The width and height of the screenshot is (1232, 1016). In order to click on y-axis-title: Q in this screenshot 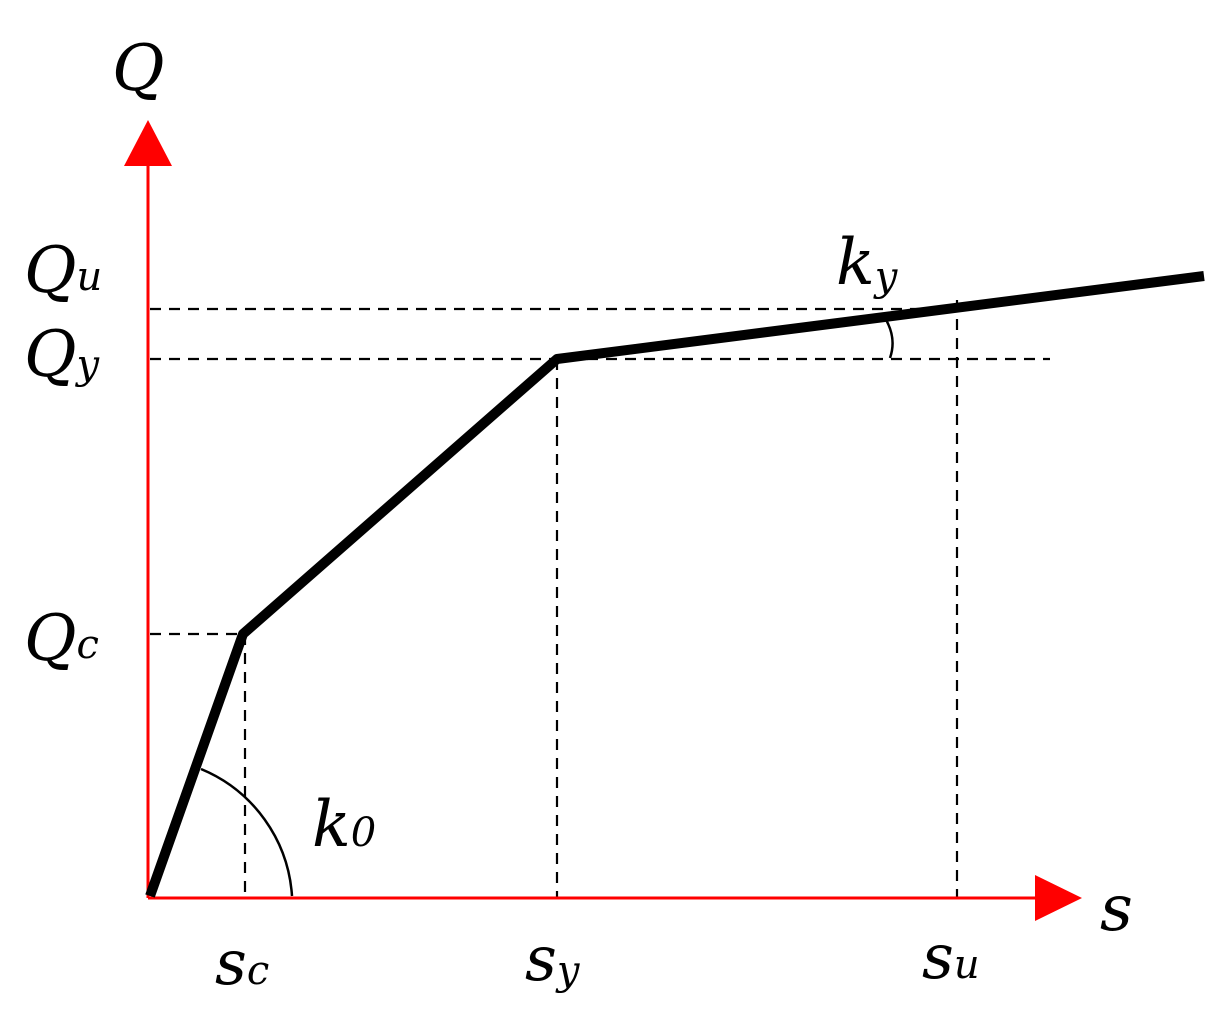, I will do `click(138, 69)`.